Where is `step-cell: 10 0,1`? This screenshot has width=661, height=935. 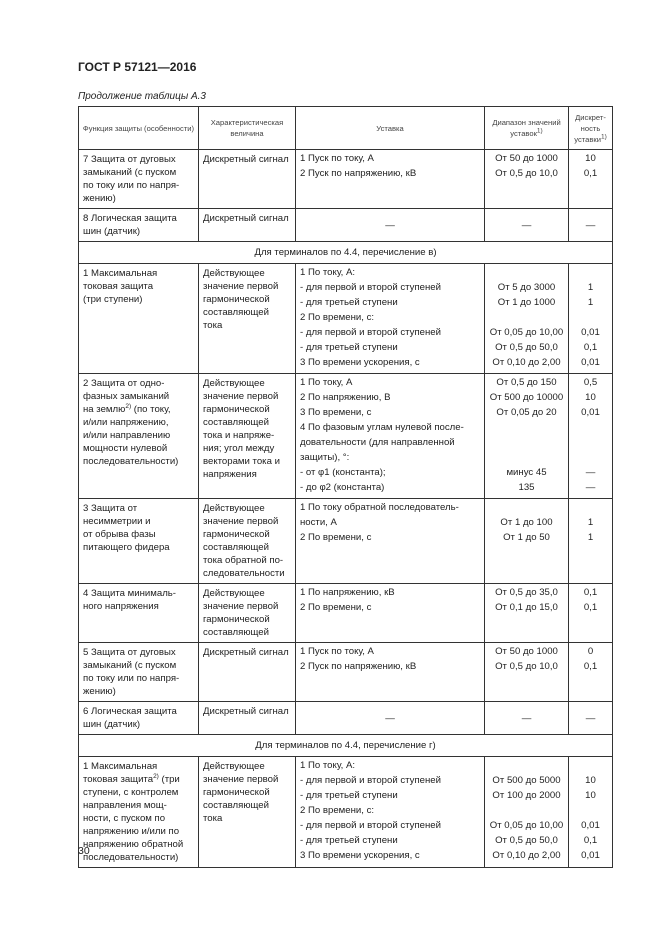 step-cell: 10 0,1 is located at coordinates (590, 179).